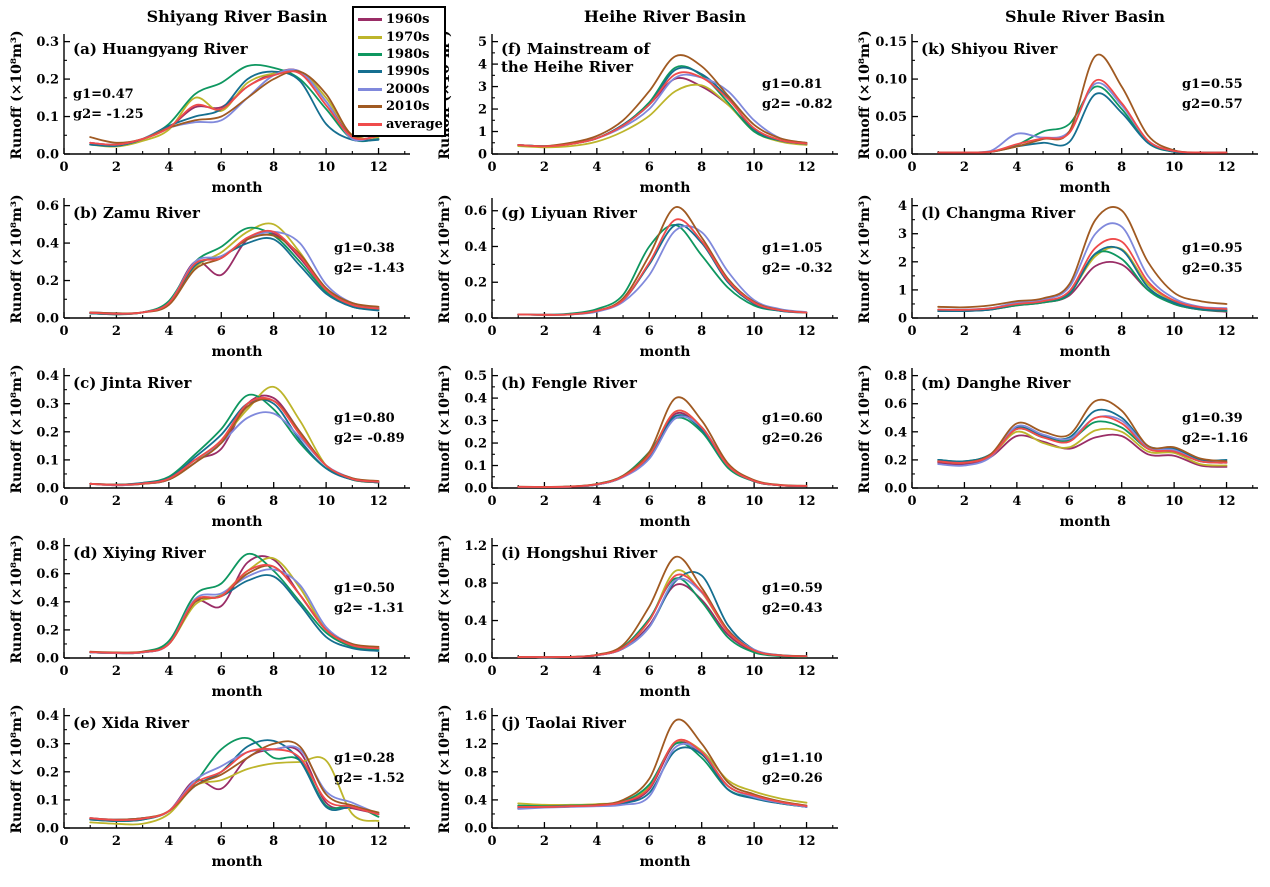 This screenshot has width=1270, height=887. What do you see at coordinates (475, 744) in the screenshot?
I see `y-tick-label: 1.2` at bounding box center [475, 744].